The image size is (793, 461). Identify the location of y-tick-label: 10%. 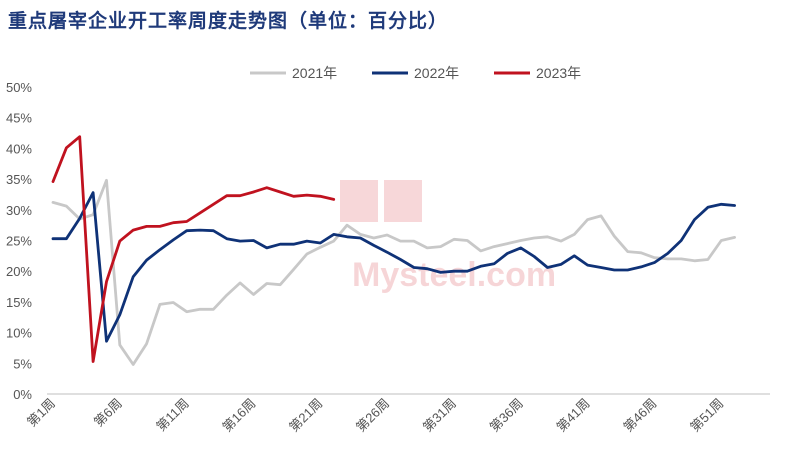
(19, 333).